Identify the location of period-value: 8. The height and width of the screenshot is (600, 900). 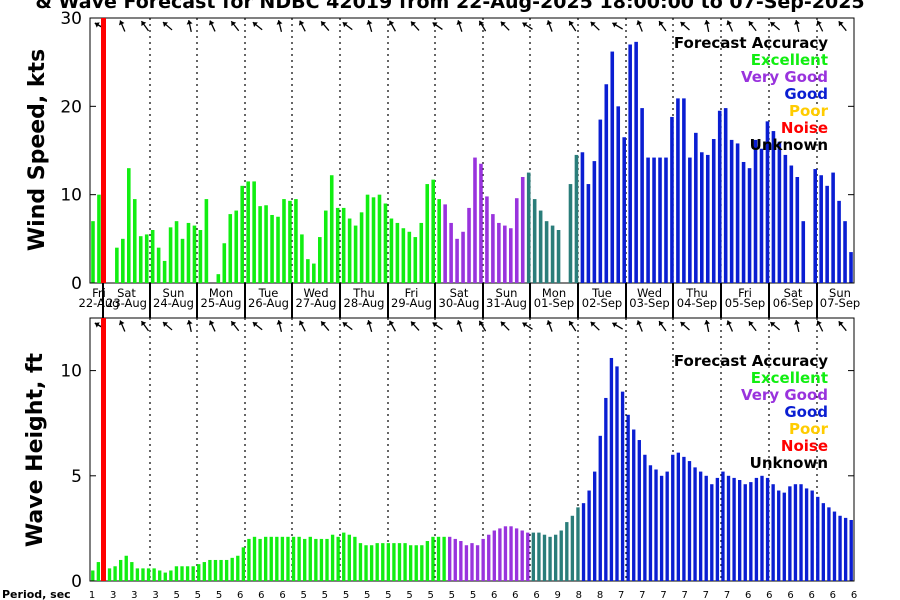
(600, 595).